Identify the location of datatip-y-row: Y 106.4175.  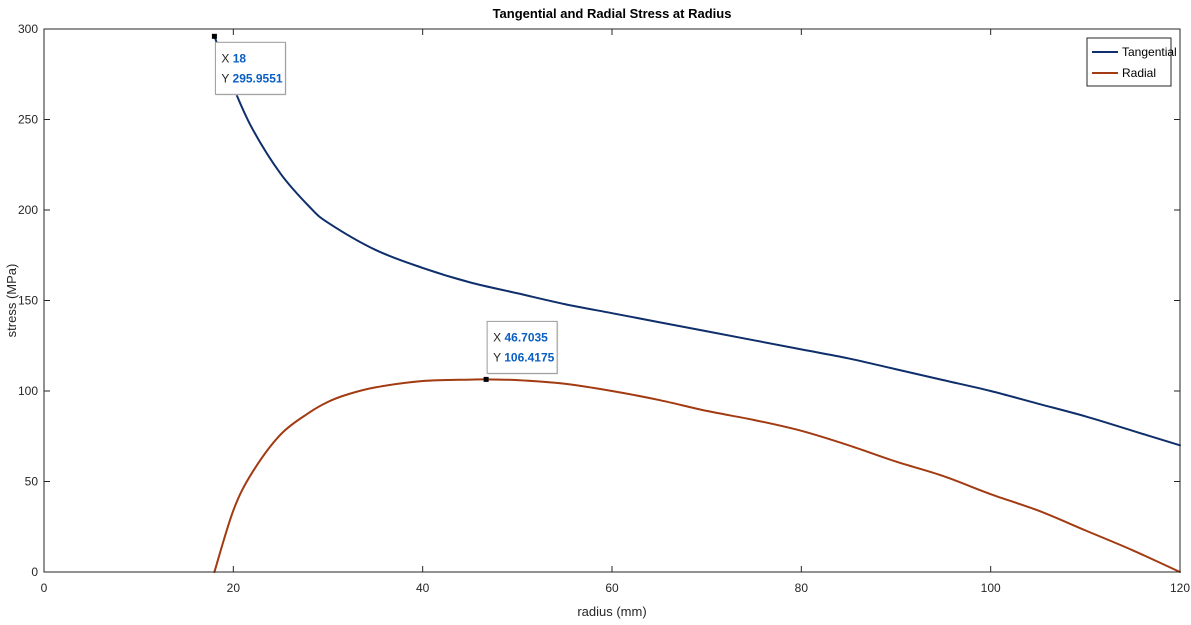
(524, 357).